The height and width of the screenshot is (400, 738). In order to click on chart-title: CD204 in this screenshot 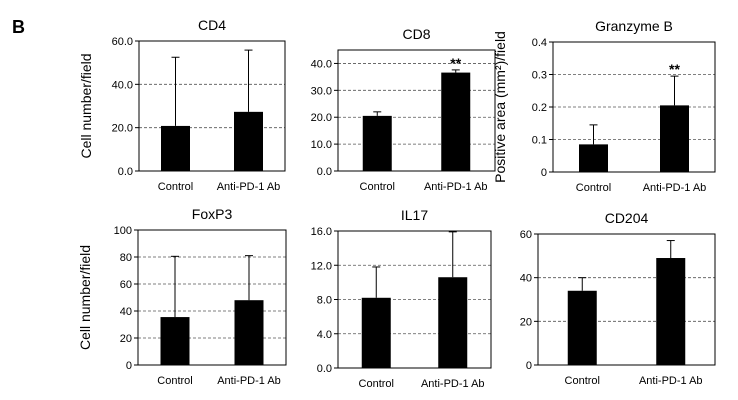, I will do `click(627, 218)`.